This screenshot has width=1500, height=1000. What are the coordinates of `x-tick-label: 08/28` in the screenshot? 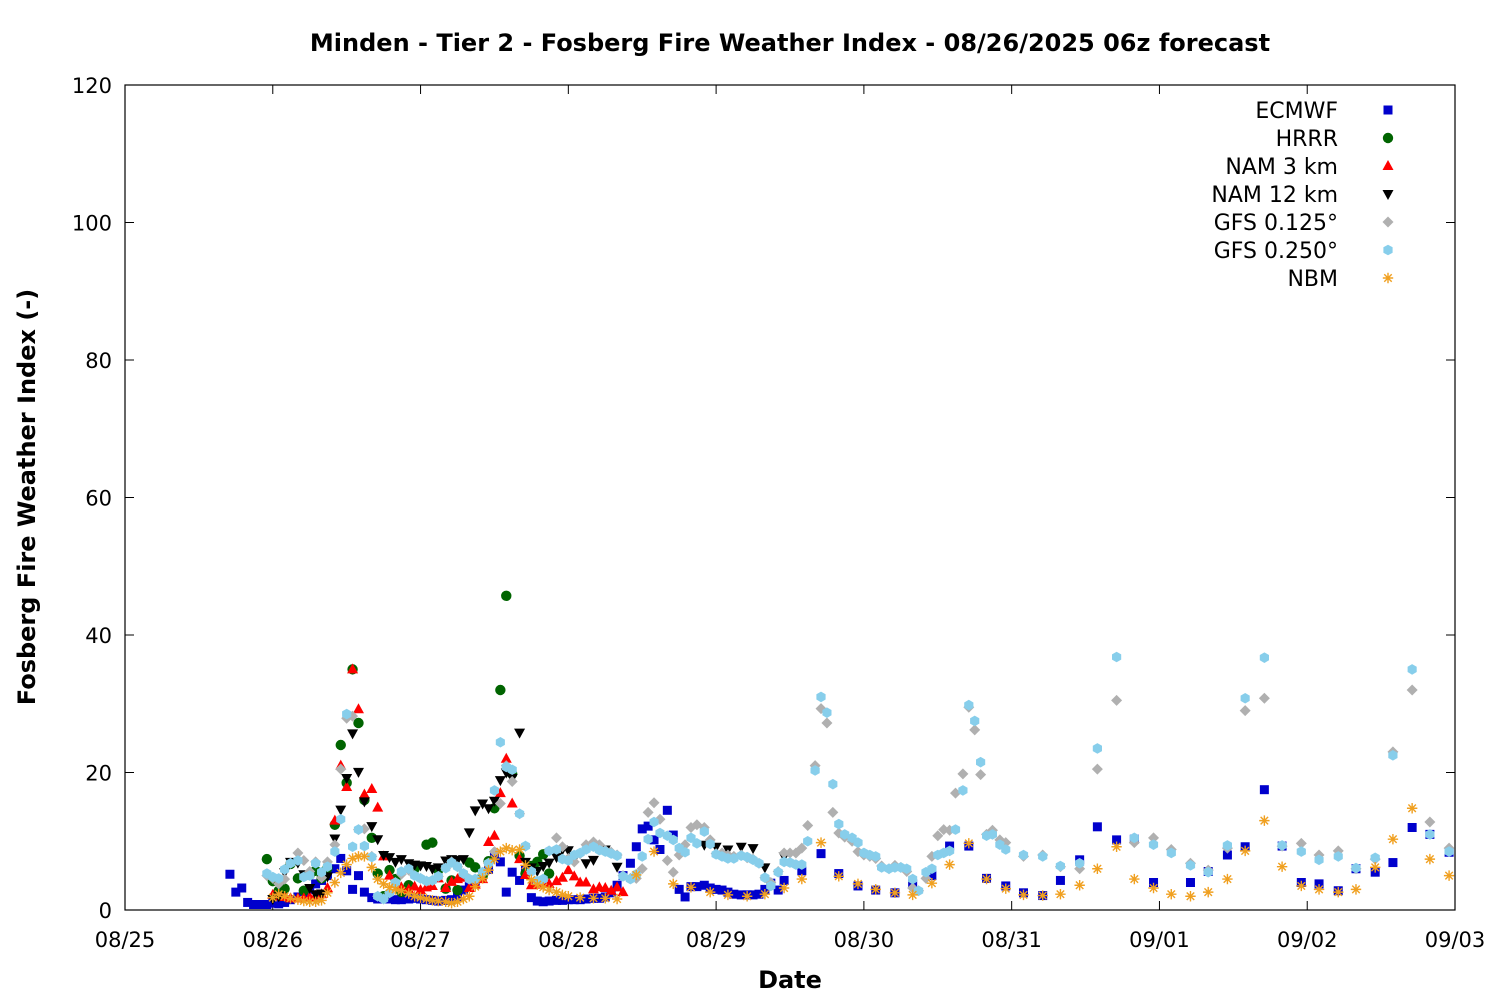 It's located at (568, 940).